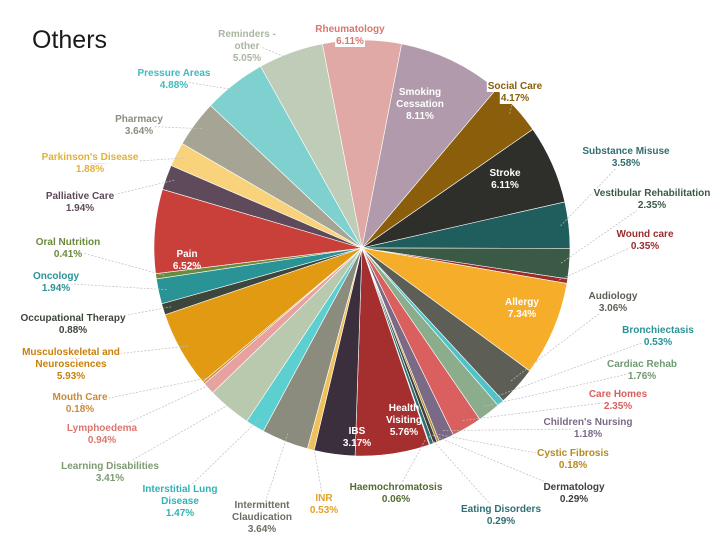 This screenshot has height=540, width=720. I want to click on slice-value-dermatology: 0.29%, so click(574, 499).